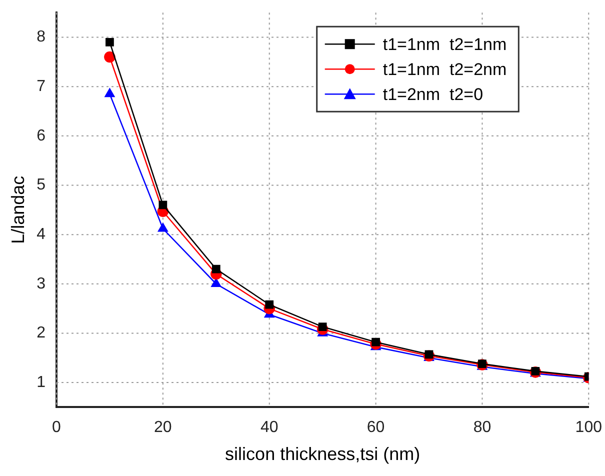 This screenshot has width=605, height=476. I want to click on x-tick-label: 100, so click(588, 427).